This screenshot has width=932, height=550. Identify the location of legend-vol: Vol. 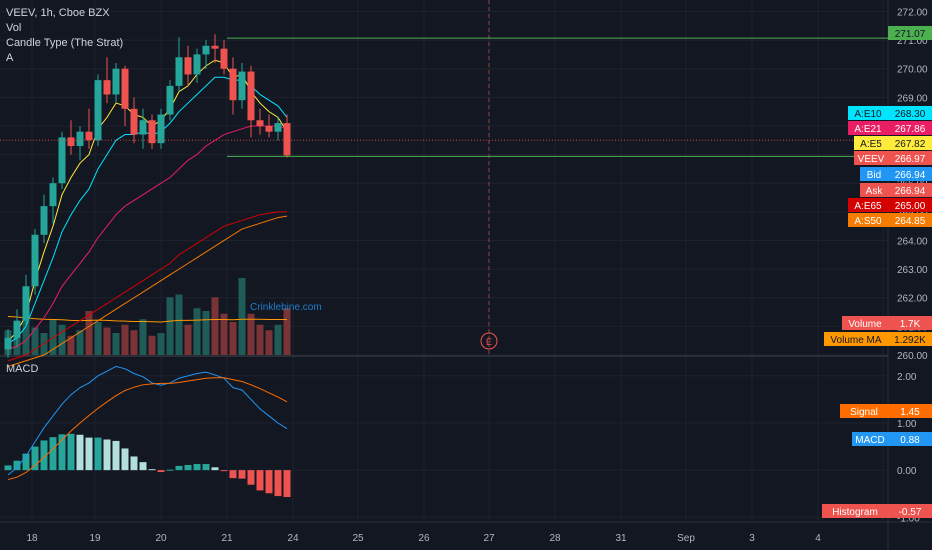
(14, 28).